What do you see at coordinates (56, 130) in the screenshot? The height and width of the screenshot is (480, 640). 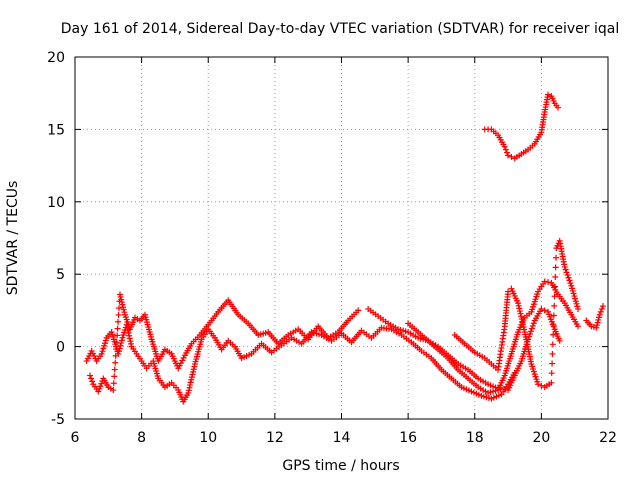 I see `y-tick-label: 15` at bounding box center [56, 130].